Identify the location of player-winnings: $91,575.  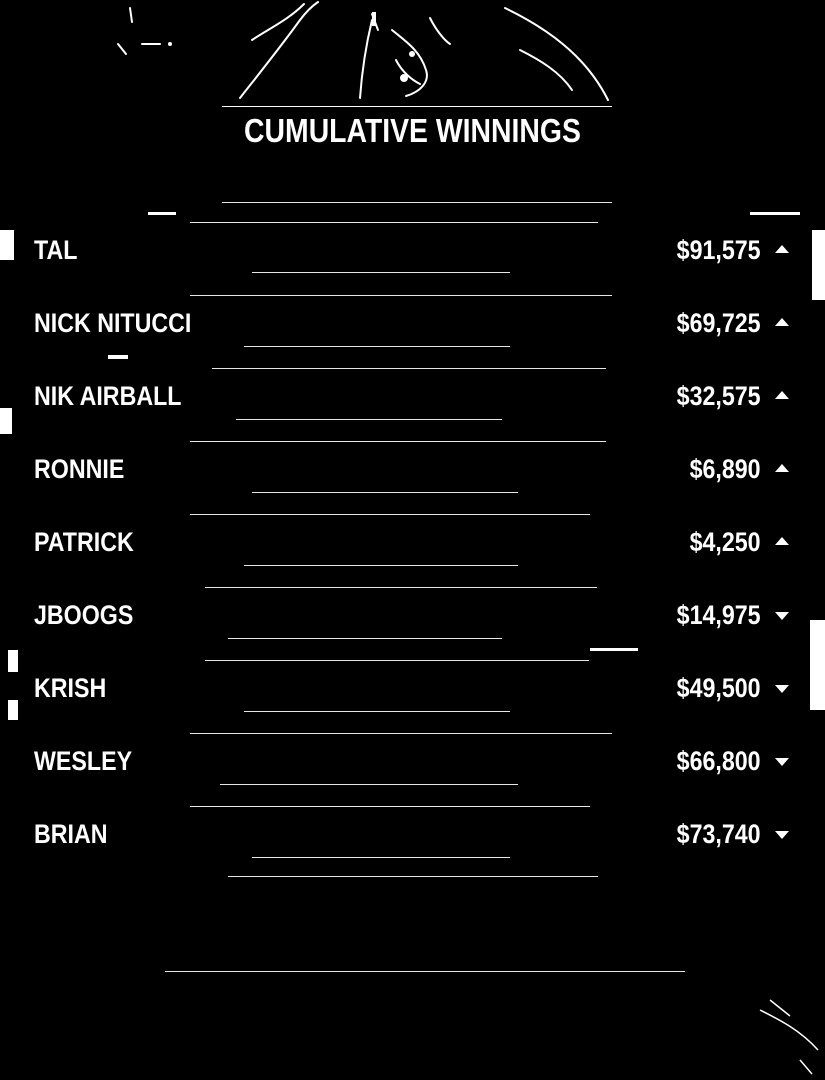
(719, 250).